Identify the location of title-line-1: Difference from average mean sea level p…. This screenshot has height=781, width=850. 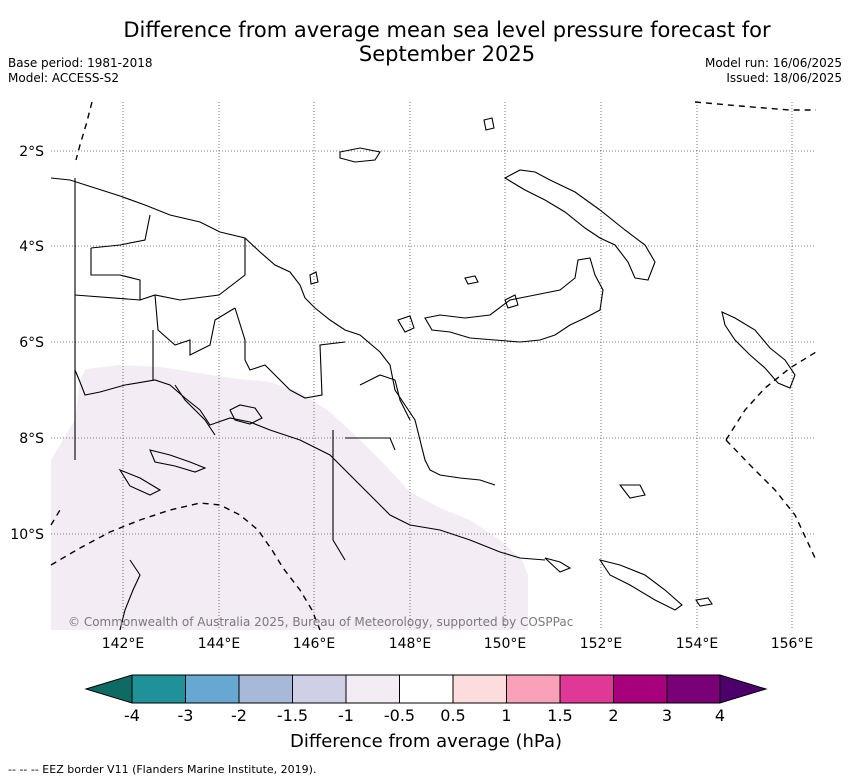
(447, 30).